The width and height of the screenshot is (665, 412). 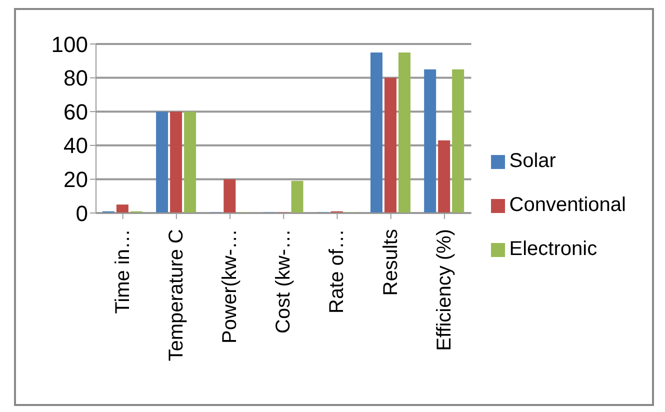 What do you see at coordinates (82, 213) in the screenshot?
I see `y-tick-label: 0` at bounding box center [82, 213].